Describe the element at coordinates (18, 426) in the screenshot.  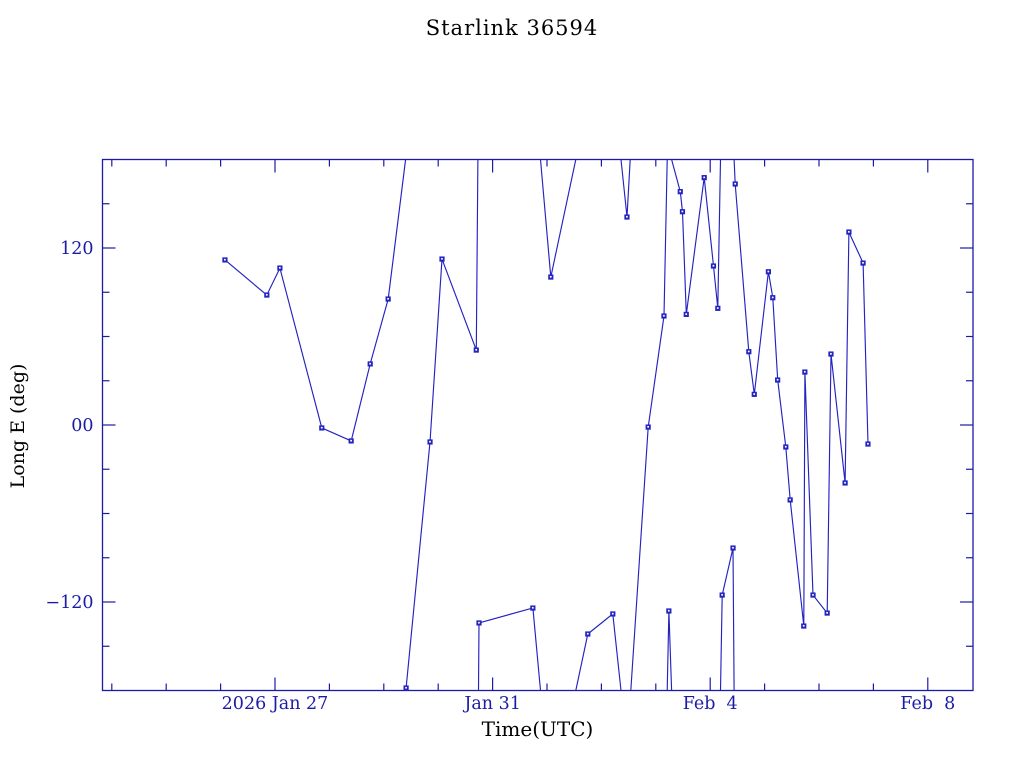
I see `y-axis-label: Long E (deg)` at that location.